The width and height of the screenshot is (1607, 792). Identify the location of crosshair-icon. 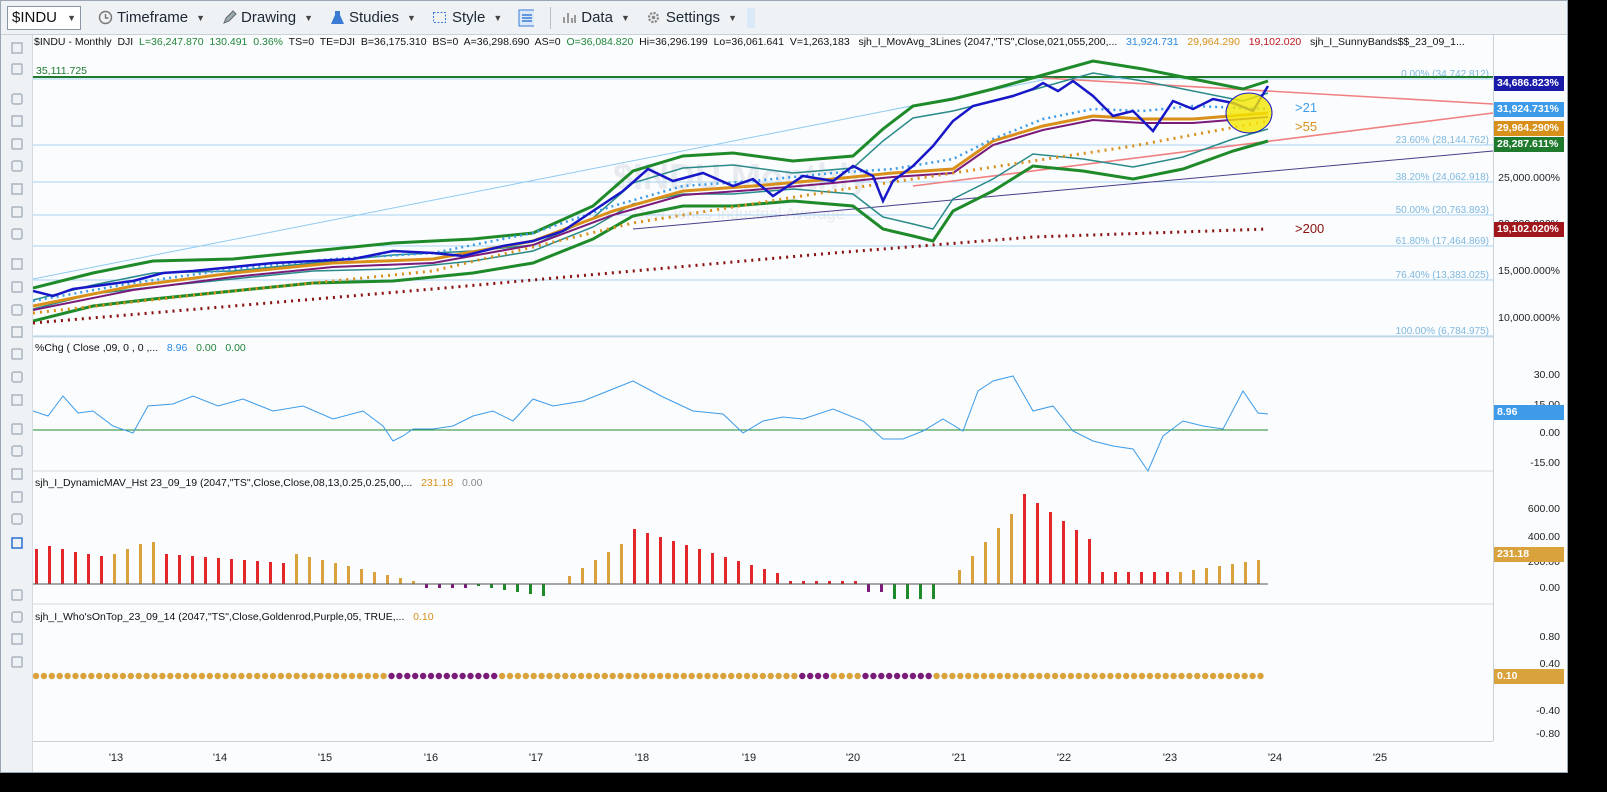
(17, 69).